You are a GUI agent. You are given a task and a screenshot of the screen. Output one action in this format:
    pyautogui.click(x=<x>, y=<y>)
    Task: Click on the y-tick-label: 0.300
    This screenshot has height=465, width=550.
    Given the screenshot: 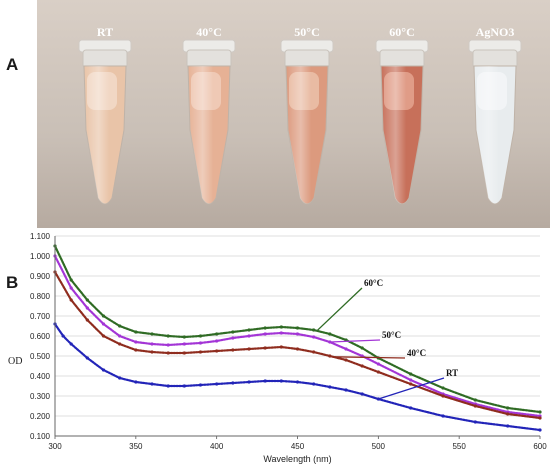 What is the action you would take?
    pyautogui.click(x=40, y=396)
    